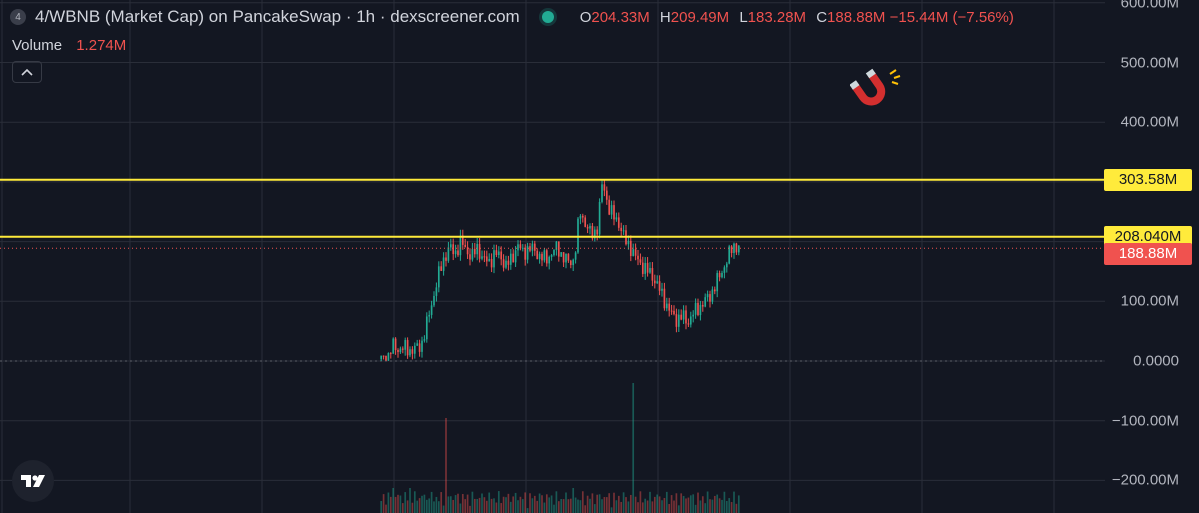 Image resolution: width=1199 pixels, height=513 pixels. What do you see at coordinates (1149, 6) in the screenshot?
I see `axis-tick-label: 600.00M` at bounding box center [1149, 6].